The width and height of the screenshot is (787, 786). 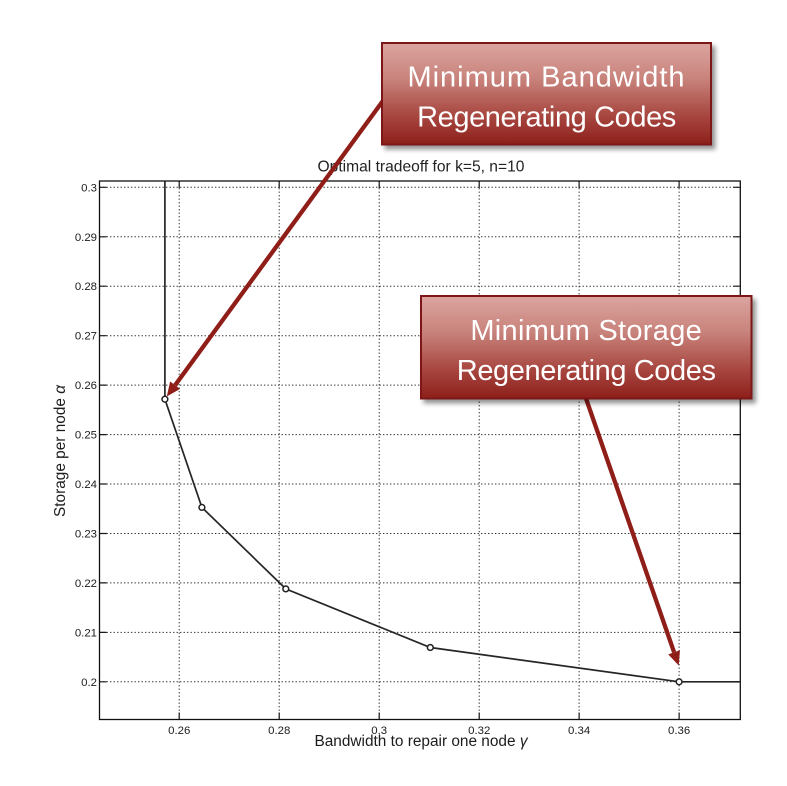 What do you see at coordinates (586, 331) in the screenshot?
I see `svg-text: Minimum Storage` at bounding box center [586, 331].